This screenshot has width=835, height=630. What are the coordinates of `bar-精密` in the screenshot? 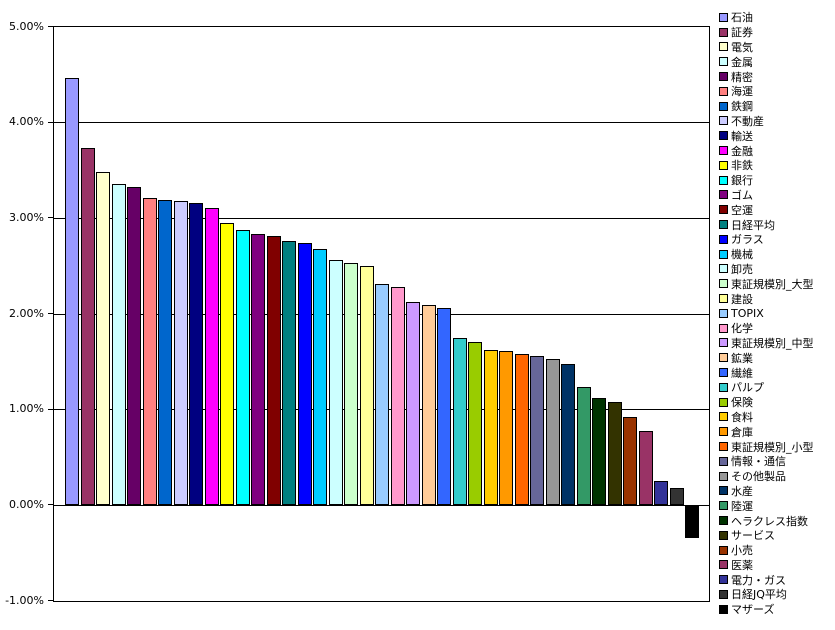 It's located at (134, 346).